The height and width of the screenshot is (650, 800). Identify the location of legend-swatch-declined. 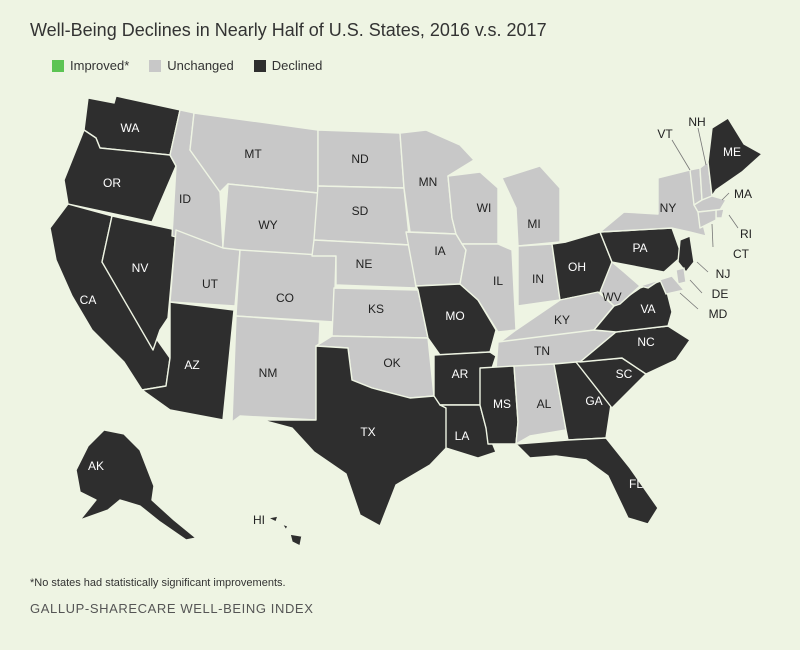
(259, 65).